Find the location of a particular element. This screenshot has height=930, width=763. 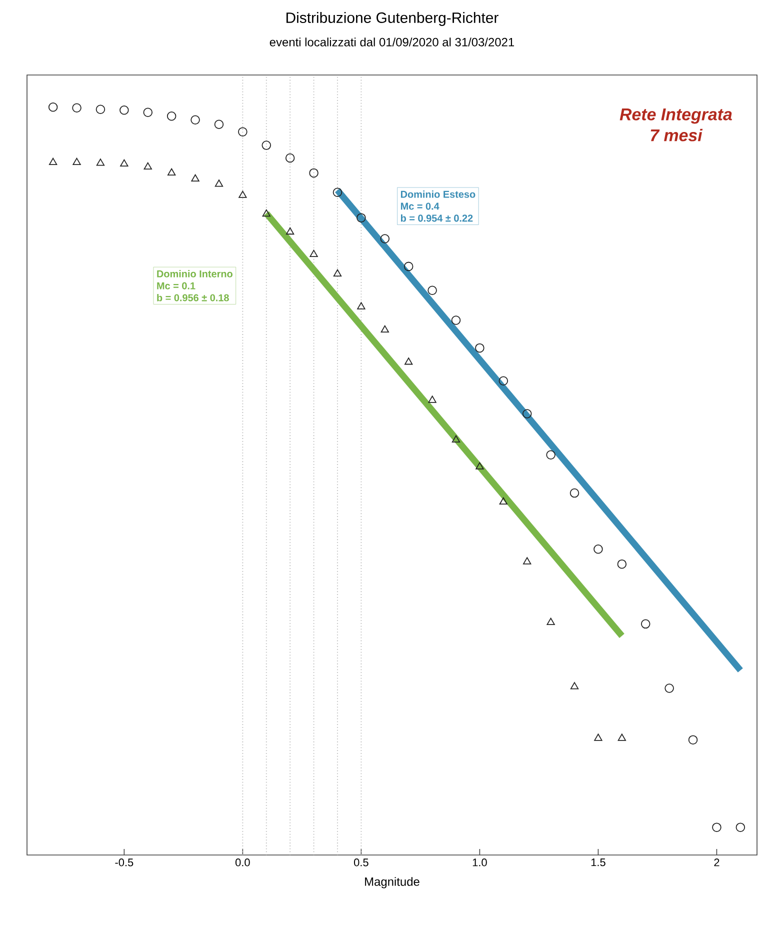

annotation: b = 0.956 ± 0.18 is located at coordinates (193, 298).